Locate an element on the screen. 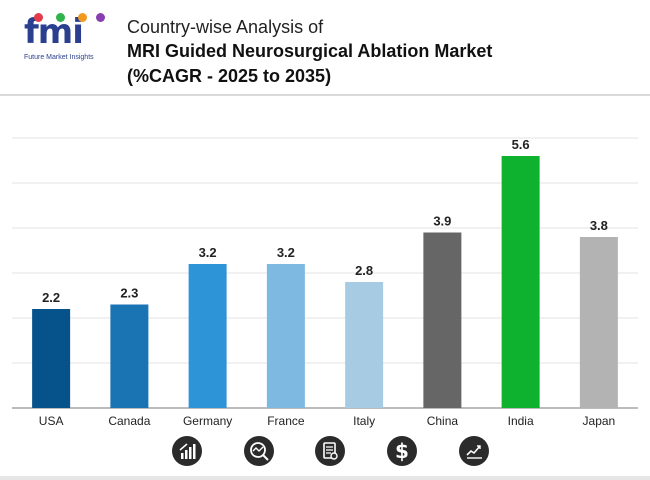  bar-value-label: 5.6 is located at coordinates (521, 144).